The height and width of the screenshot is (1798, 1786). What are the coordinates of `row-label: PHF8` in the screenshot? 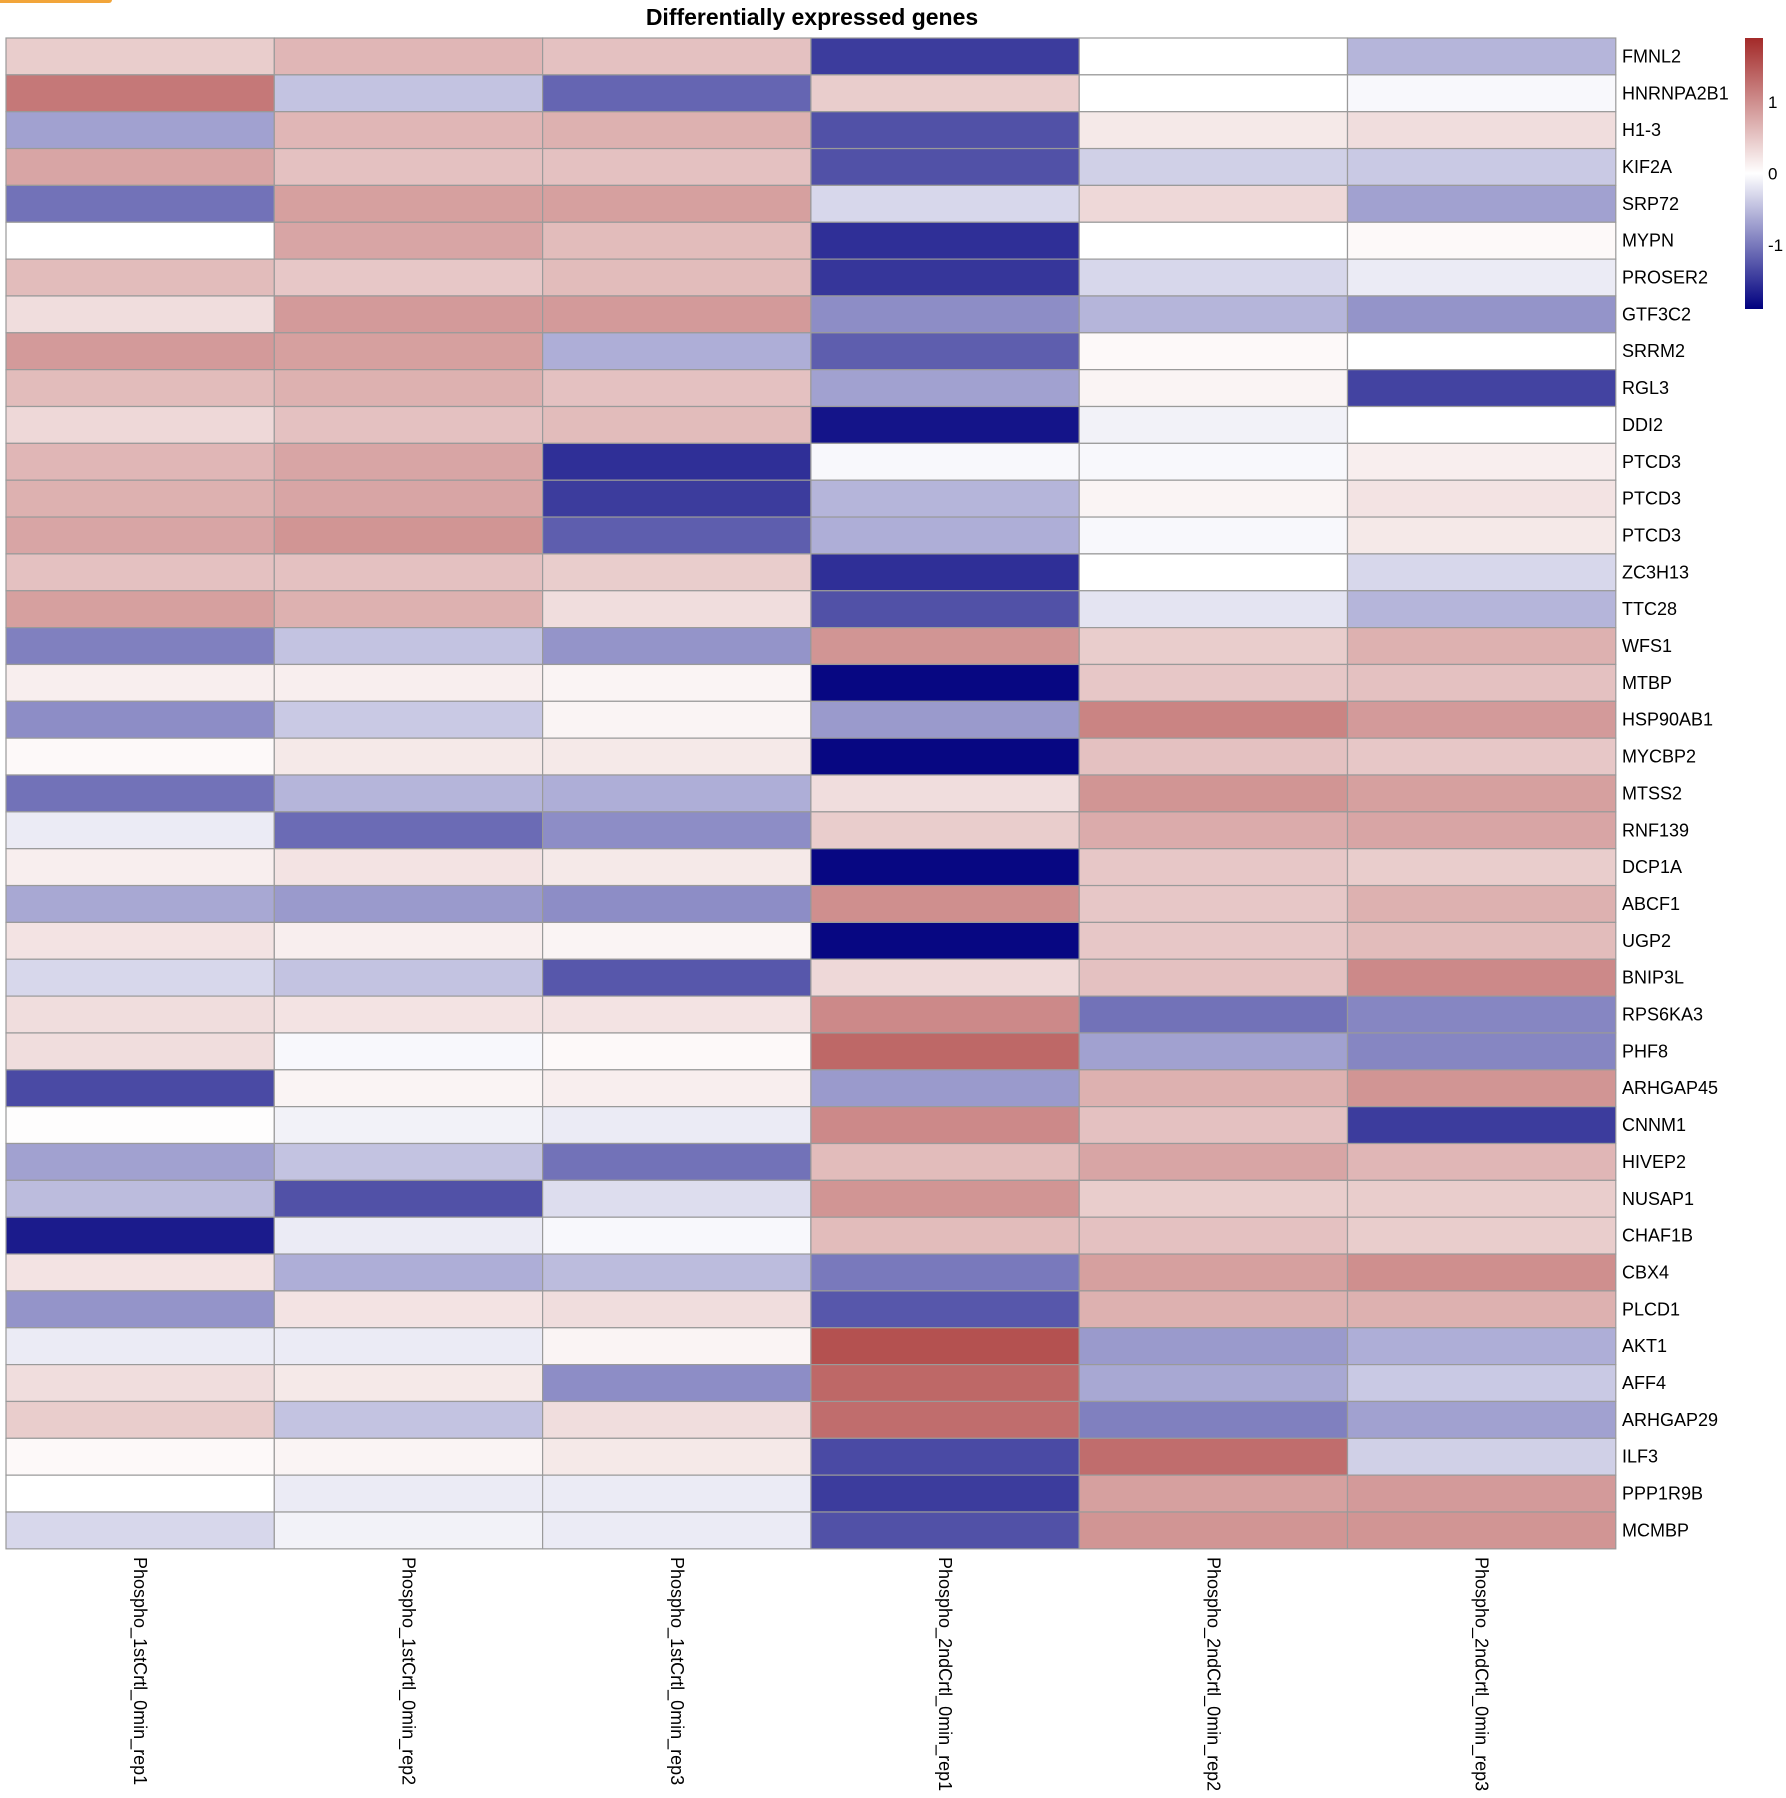 It's located at (1645, 1051).